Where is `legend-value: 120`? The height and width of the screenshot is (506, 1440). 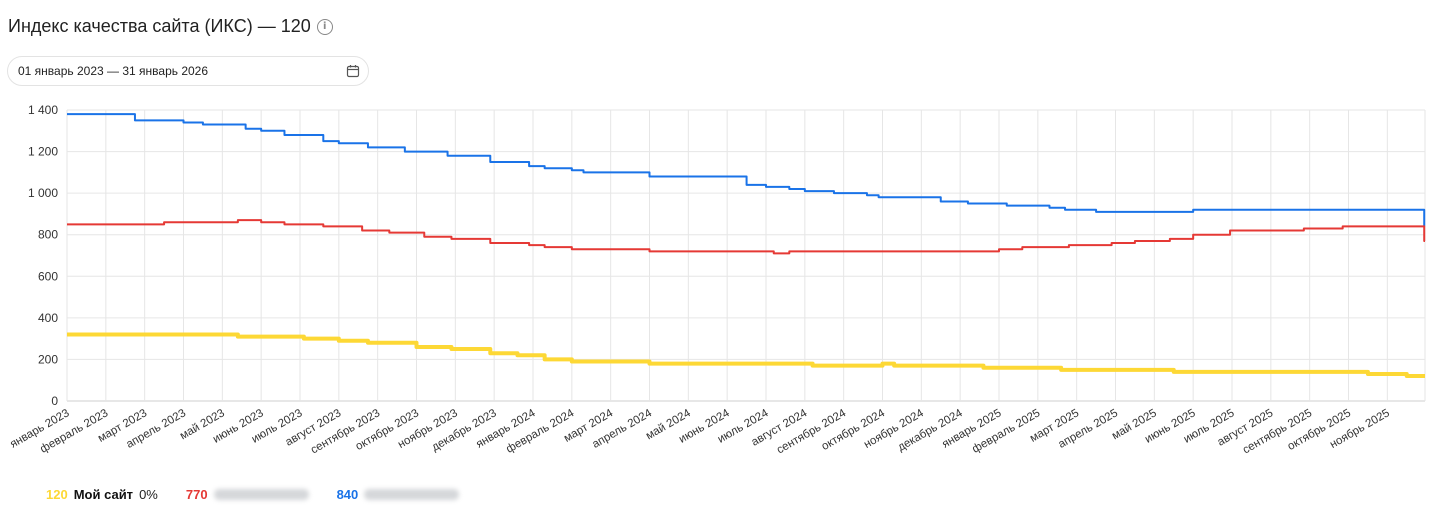
legend-value: 120 is located at coordinates (57, 494).